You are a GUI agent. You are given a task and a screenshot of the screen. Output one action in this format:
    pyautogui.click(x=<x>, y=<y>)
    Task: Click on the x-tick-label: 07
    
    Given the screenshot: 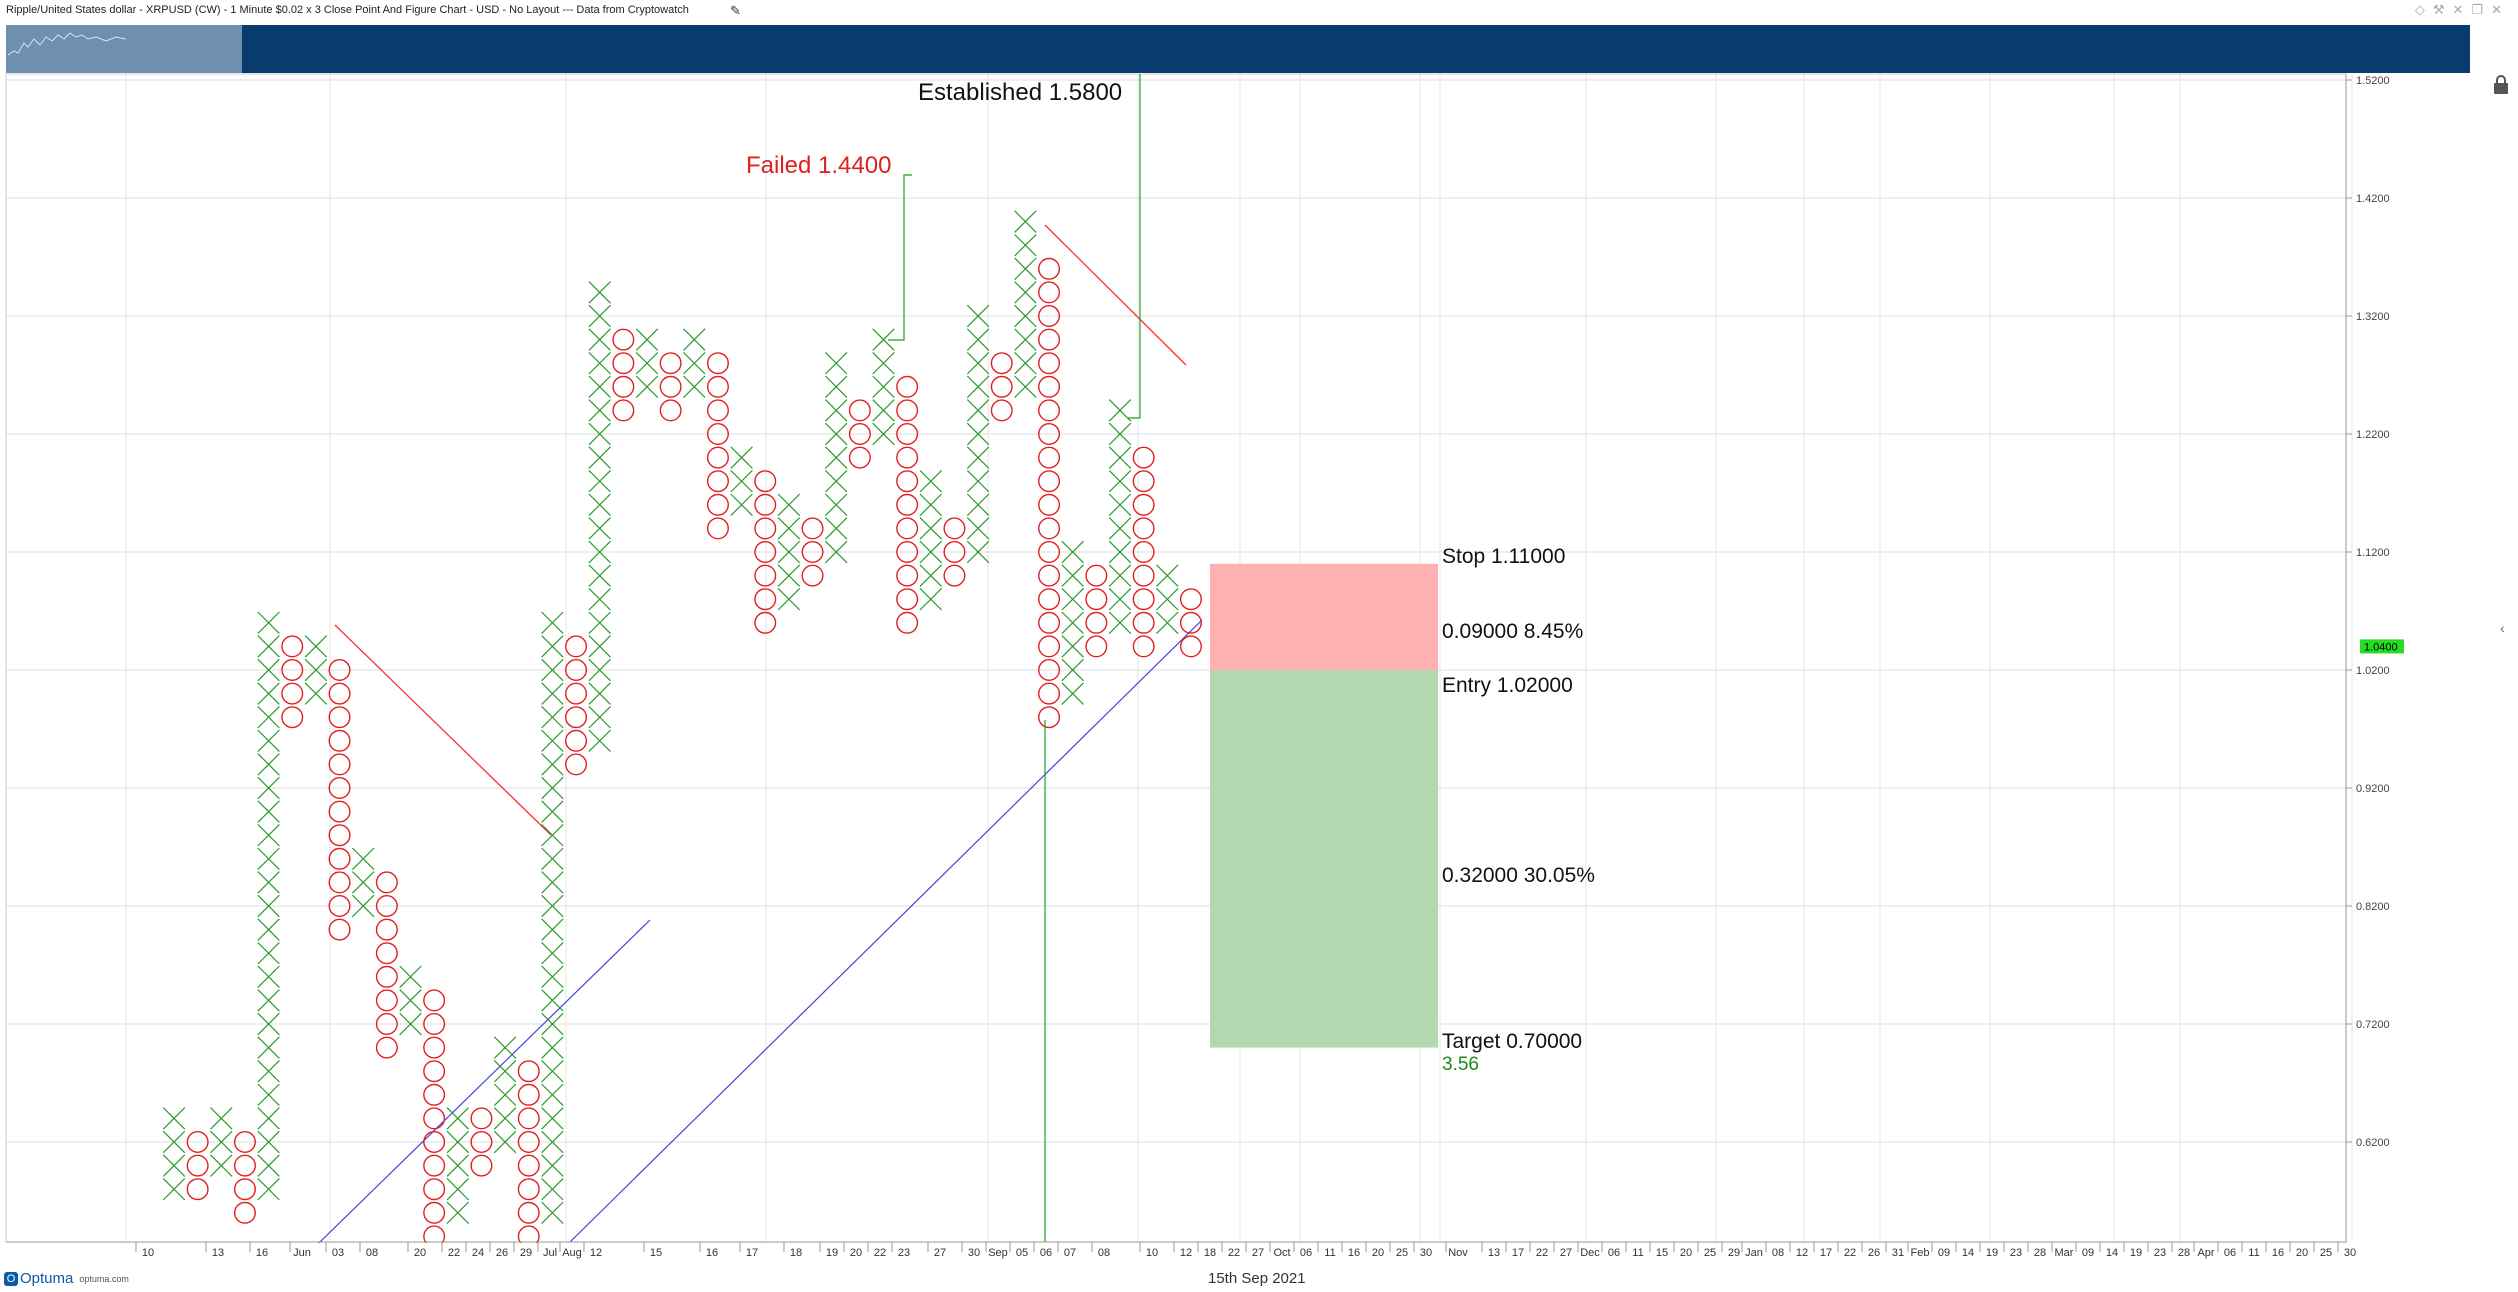 What is the action you would take?
    pyautogui.click(x=1070, y=1253)
    